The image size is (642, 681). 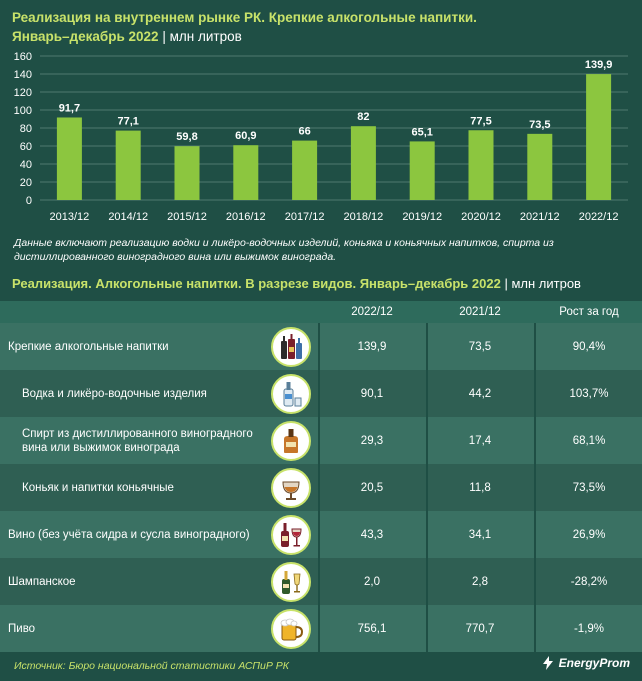 I want to click on column-header-2022: 2022/12, so click(x=372, y=312).